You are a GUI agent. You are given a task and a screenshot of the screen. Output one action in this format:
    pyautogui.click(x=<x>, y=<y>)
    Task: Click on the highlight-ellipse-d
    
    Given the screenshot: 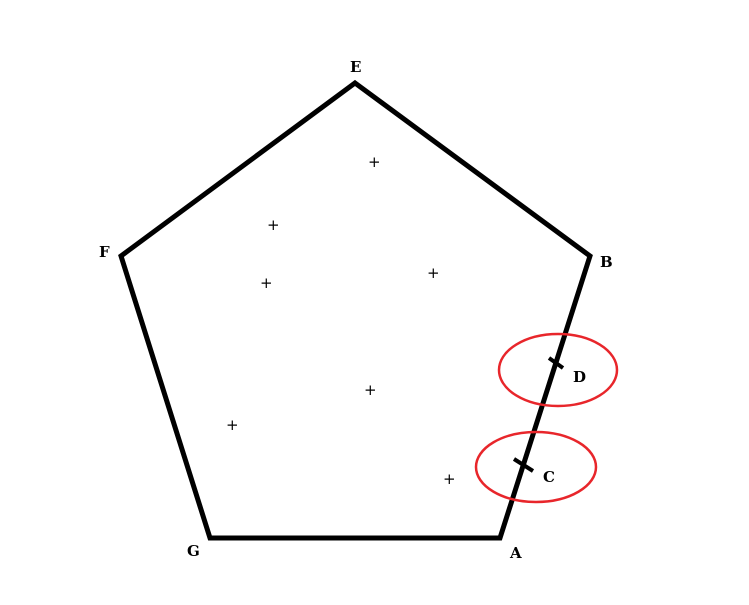 What is the action you would take?
    pyautogui.click(x=558, y=370)
    